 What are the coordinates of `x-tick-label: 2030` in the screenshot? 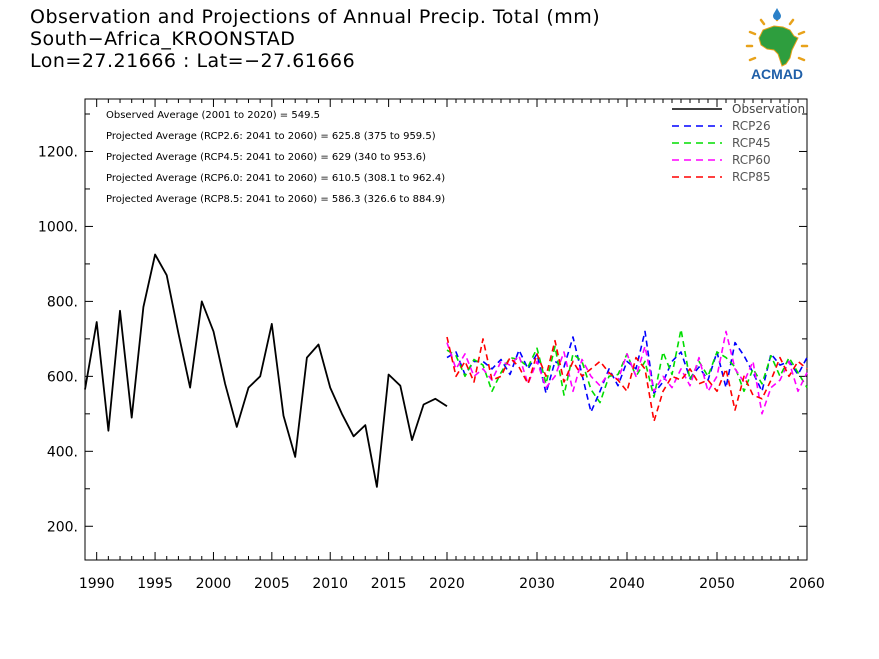 It's located at (537, 584).